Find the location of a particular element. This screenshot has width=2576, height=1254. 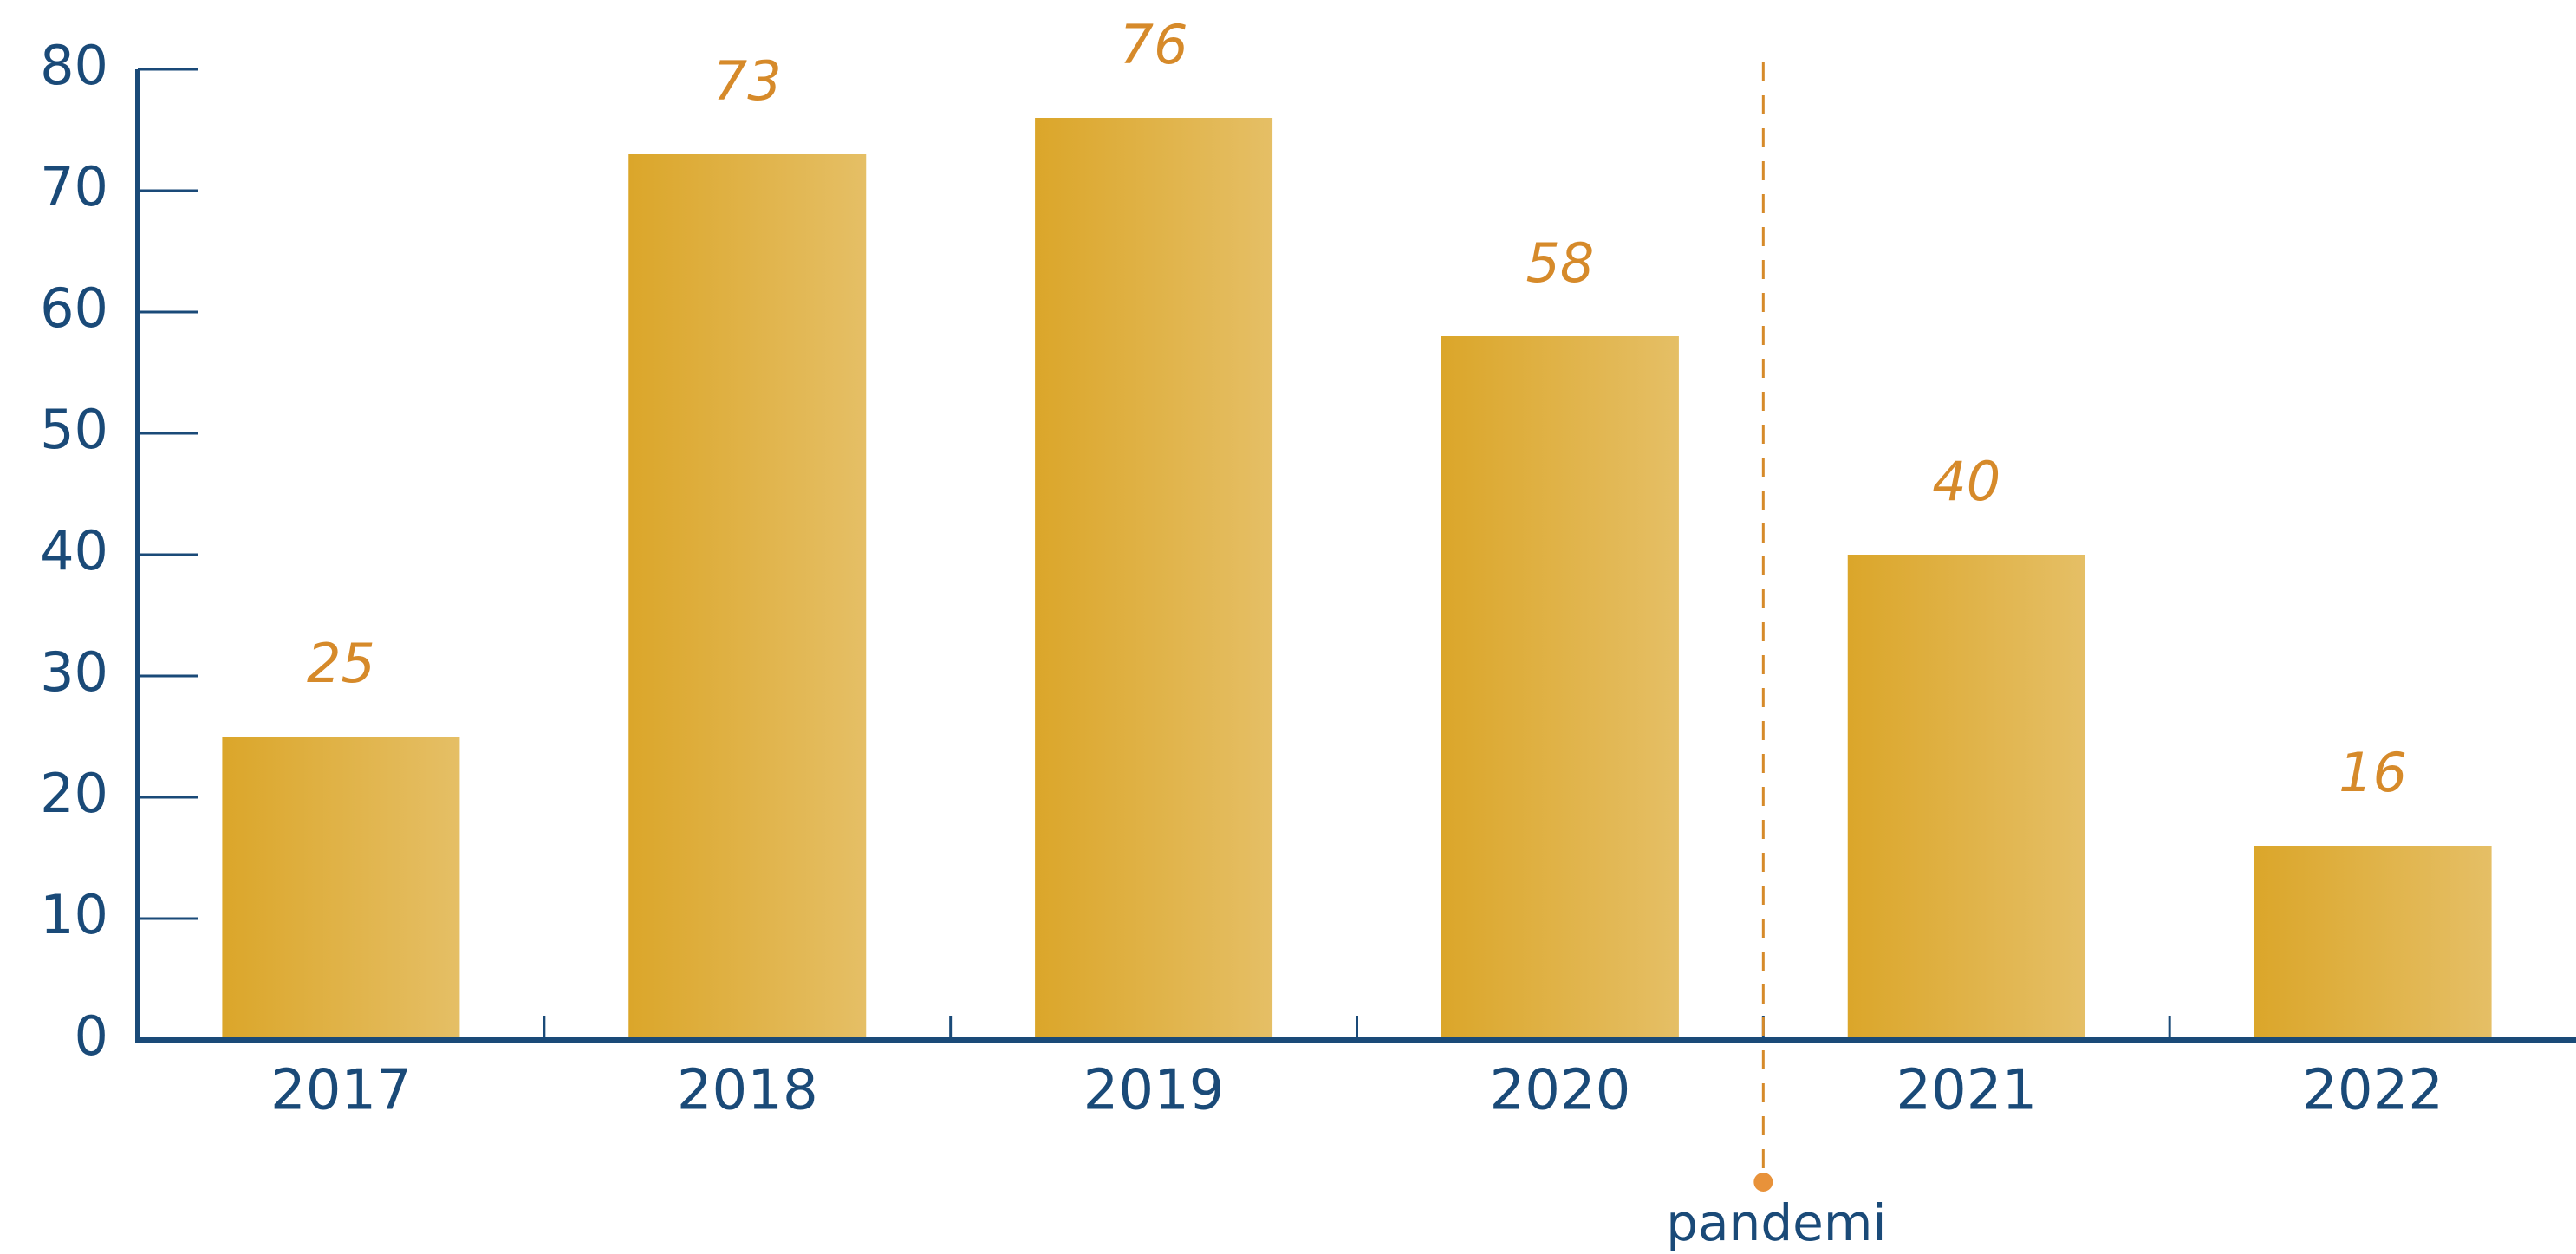

value-label: 76 is located at coordinates (1154, 44).